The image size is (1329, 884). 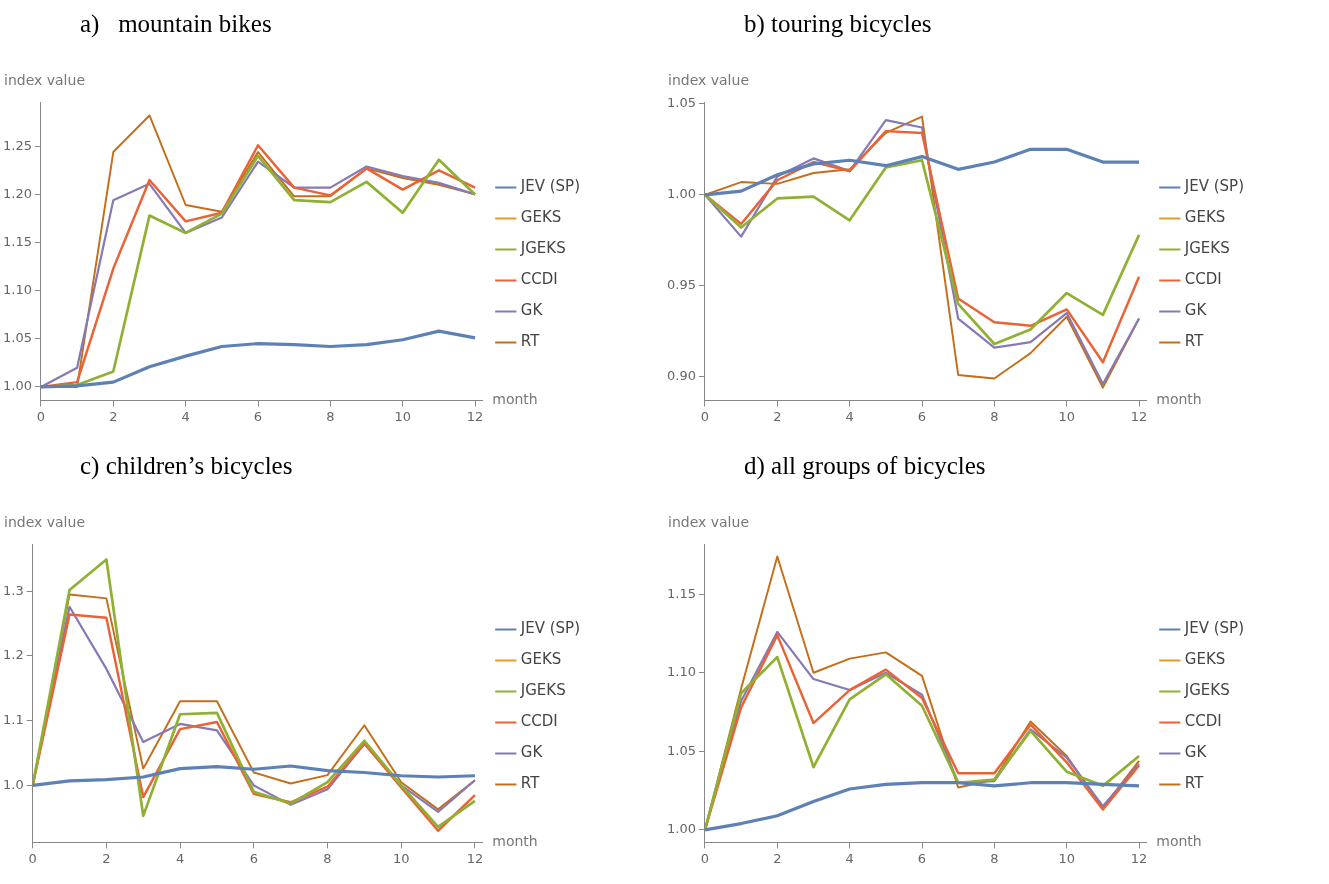 I want to click on chart-title: b) touring bicycles, so click(x=838, y=24).